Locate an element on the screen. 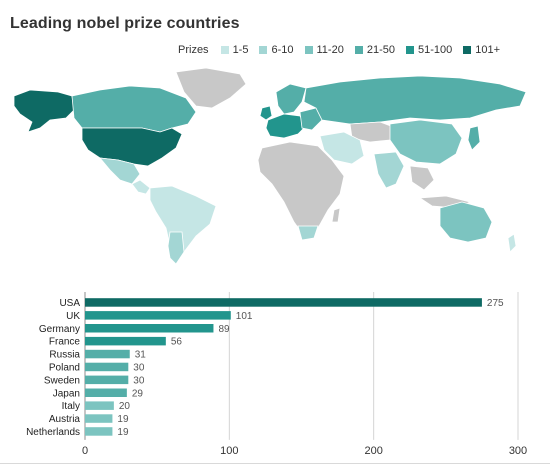 This screenshot has width=550, height=473. category-label: USA is located at coordinates (69, 303).